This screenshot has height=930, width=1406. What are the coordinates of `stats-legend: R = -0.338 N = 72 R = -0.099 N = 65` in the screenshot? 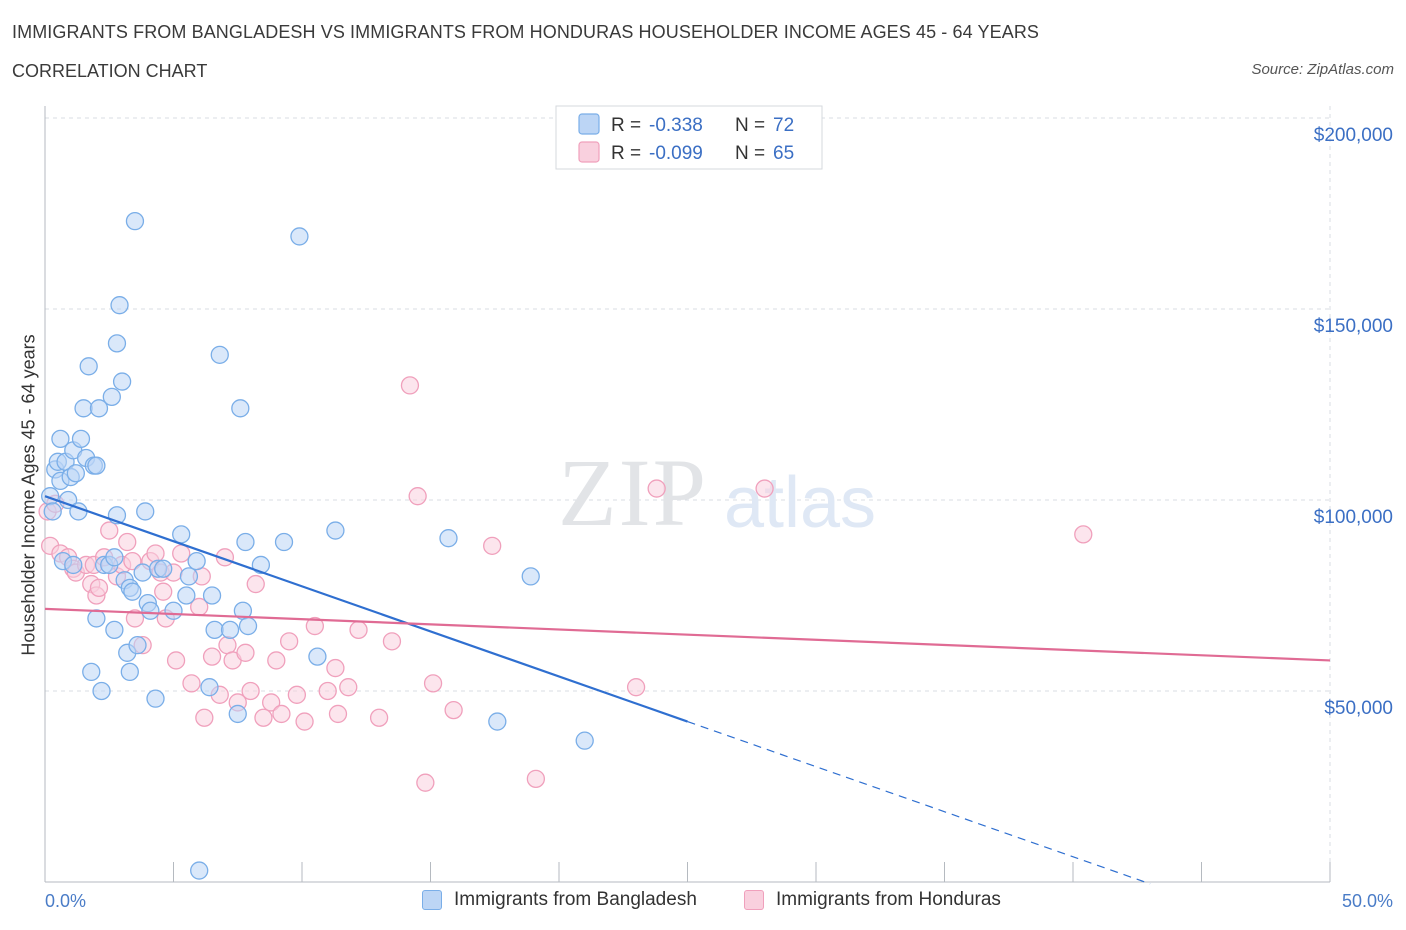 It's located at (689, 137).